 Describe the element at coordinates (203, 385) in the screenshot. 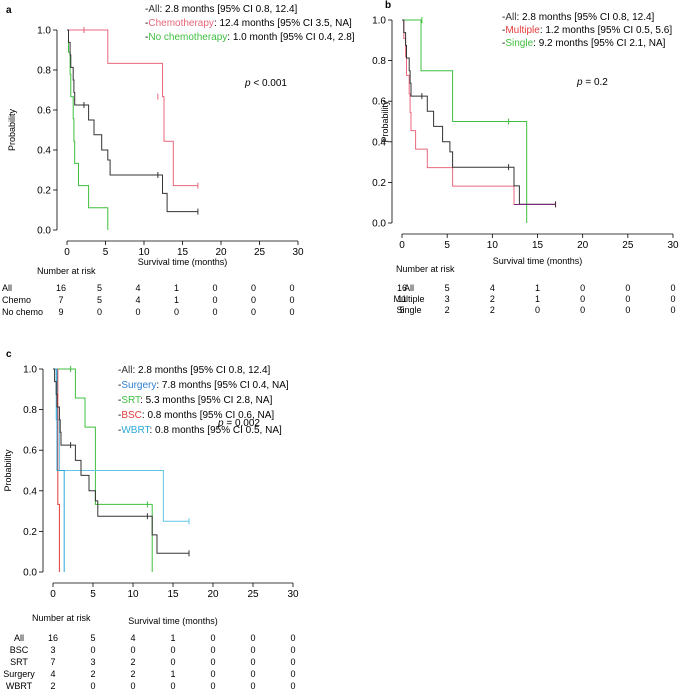

I see `legend-entry: -Surgery: 7.8 months [95% CI 0.4, NA]` at that location.